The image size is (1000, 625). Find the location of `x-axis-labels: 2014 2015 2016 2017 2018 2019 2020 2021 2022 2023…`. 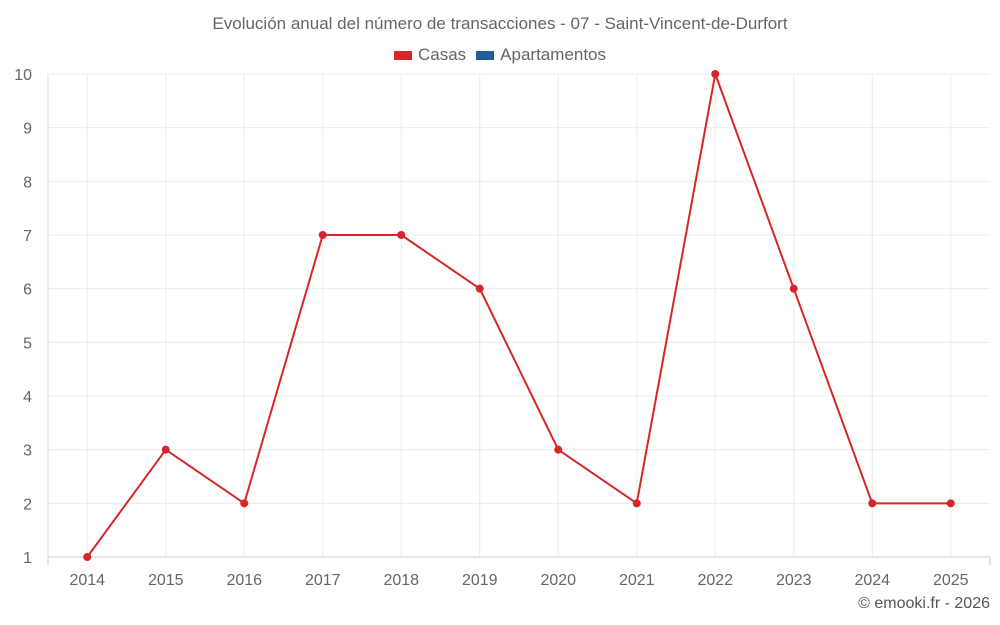

x-axis-labels: 2014 2015 2016 2017 2018 2019 2020 2021 2022 2023… is located at coordinates (518, 580).